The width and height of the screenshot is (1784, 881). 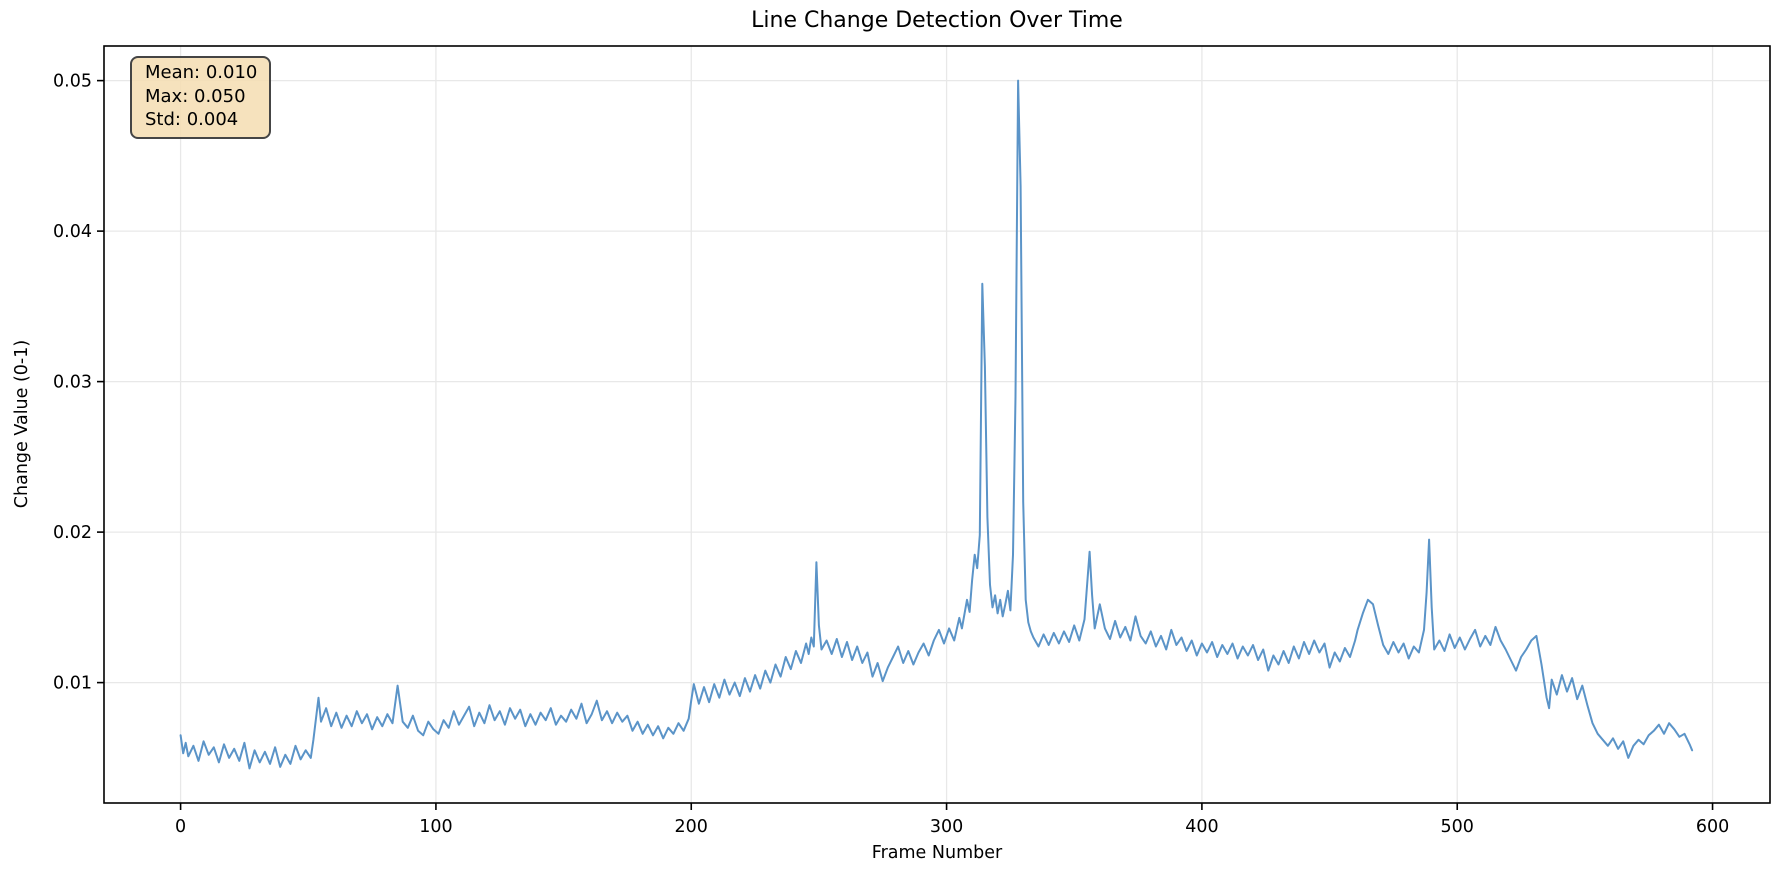 What do you see at coordinates (1712, 827) in the screenshot?
I see `x-tick-label: 600` at bounding box center [1712, 827].